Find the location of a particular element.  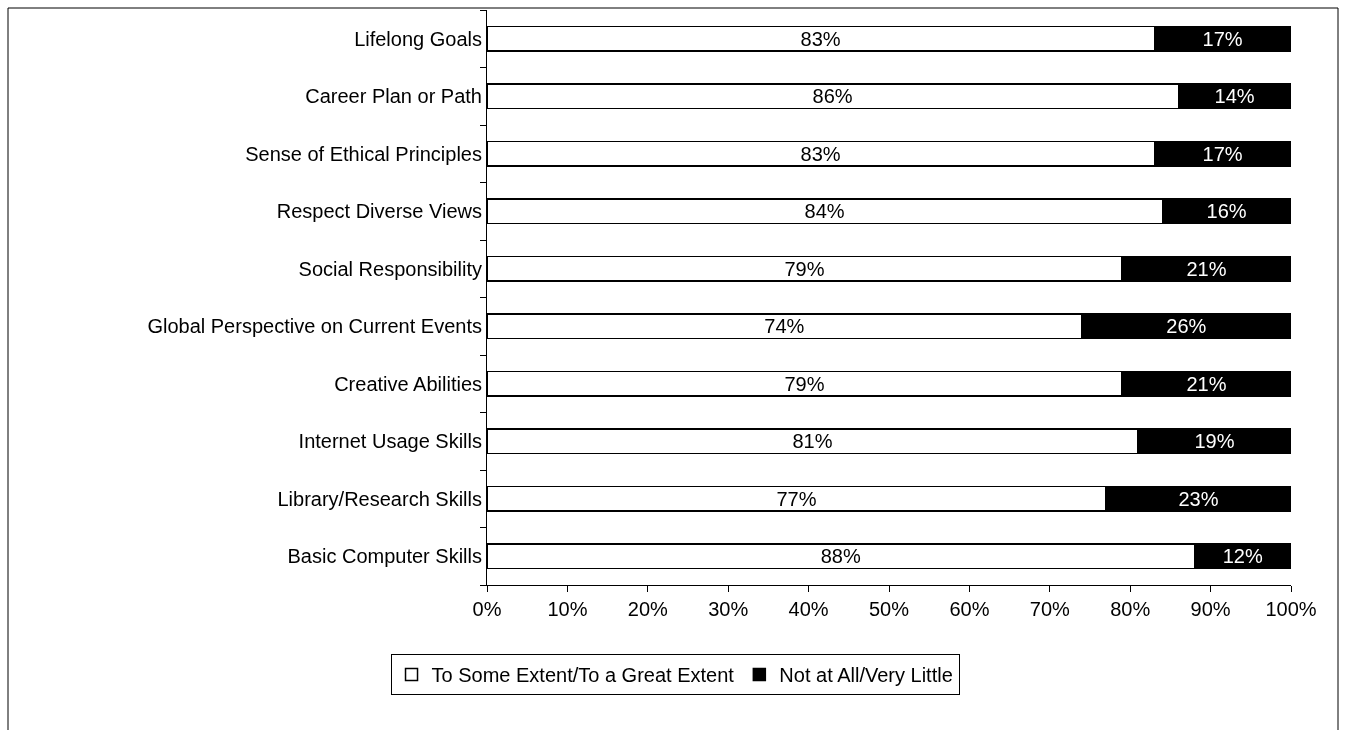

data-label: 12% is located at coordinates (1242, 556).